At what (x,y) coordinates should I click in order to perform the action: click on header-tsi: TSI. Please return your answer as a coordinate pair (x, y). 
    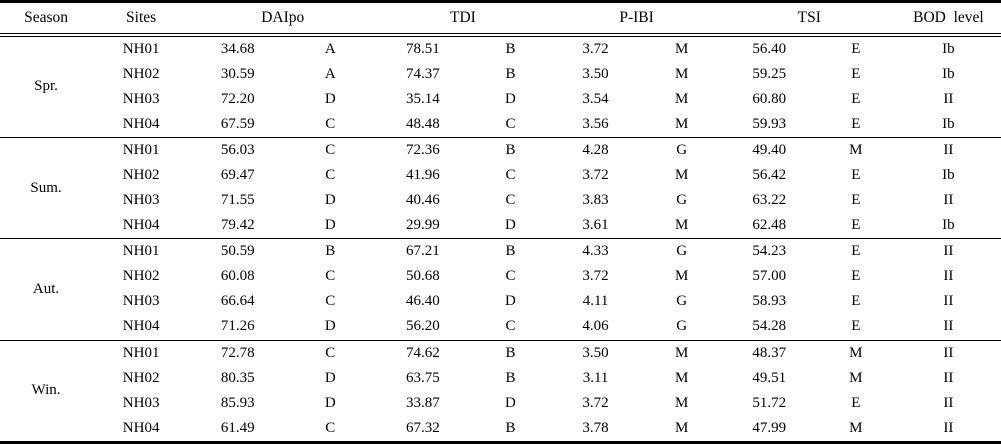
    Looking at the image, I should click on (809, 19).